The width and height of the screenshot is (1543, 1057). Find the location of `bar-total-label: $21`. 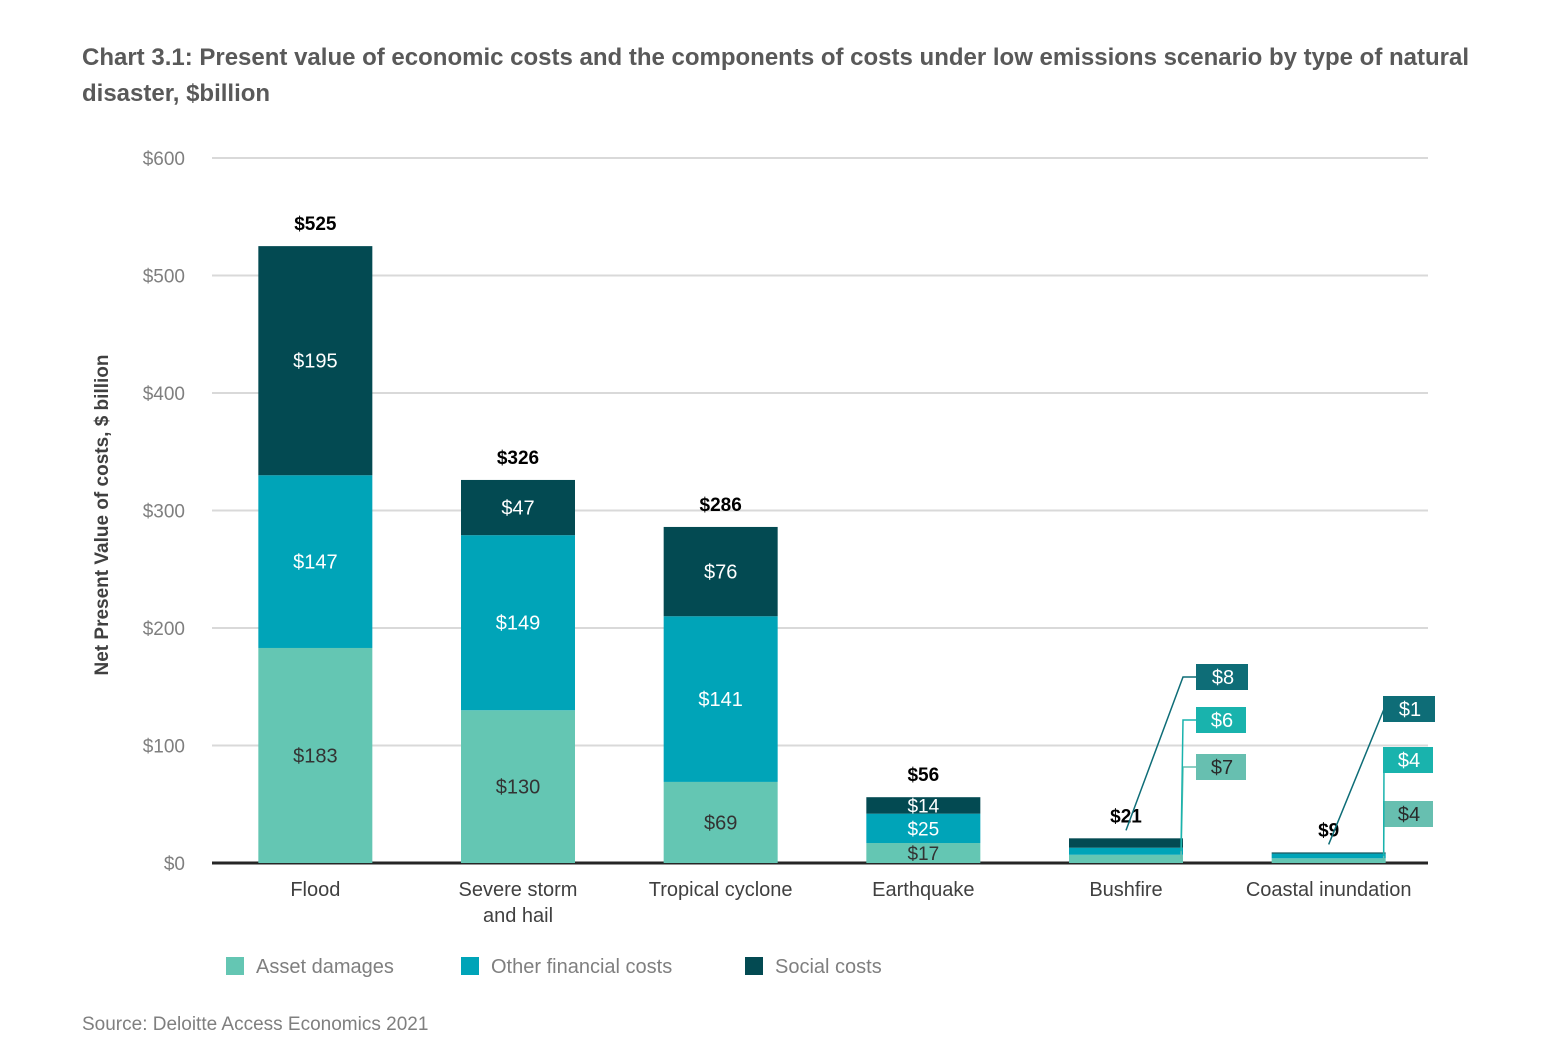

bar-total-label: $21 is located at coordinates (1126, 816).